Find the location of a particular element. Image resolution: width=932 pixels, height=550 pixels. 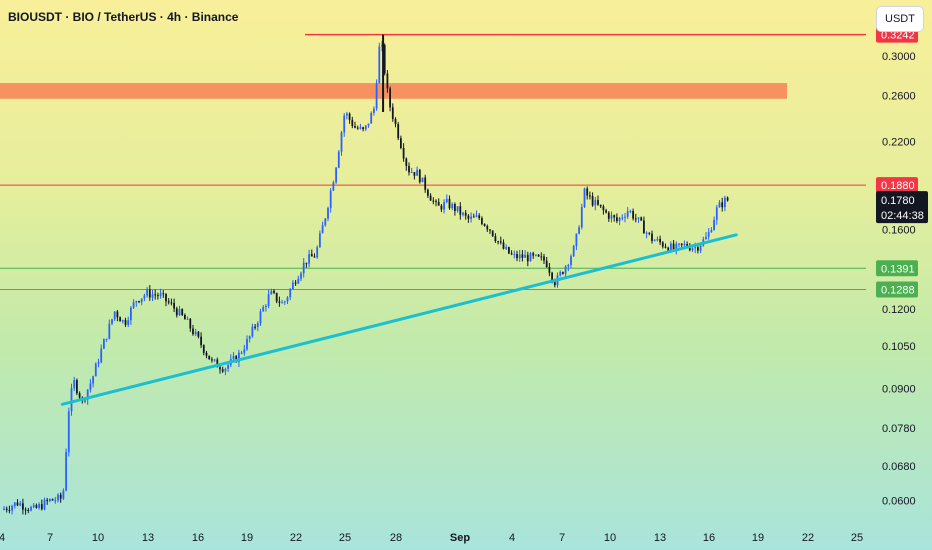

price-badge-label: 0.1391 is located at coordinates (898, 269).